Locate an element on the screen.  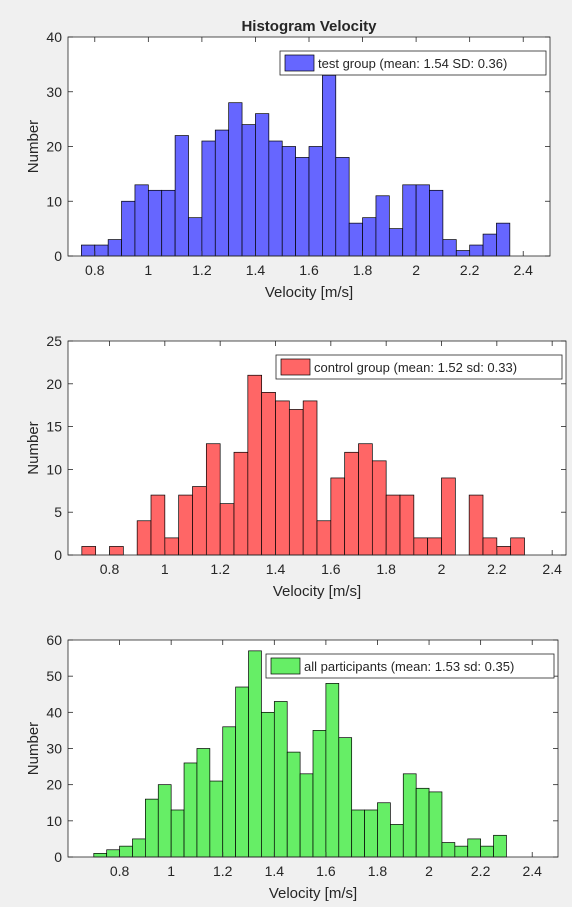
x-tick-label: 1.4 is located at coordinates (276, 569).